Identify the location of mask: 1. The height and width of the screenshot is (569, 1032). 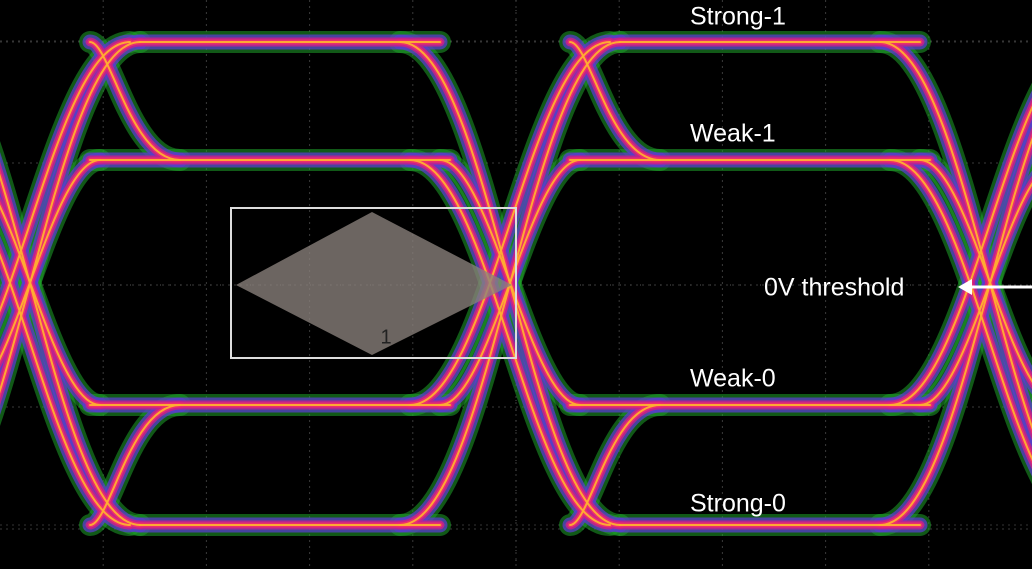
(373, 283).